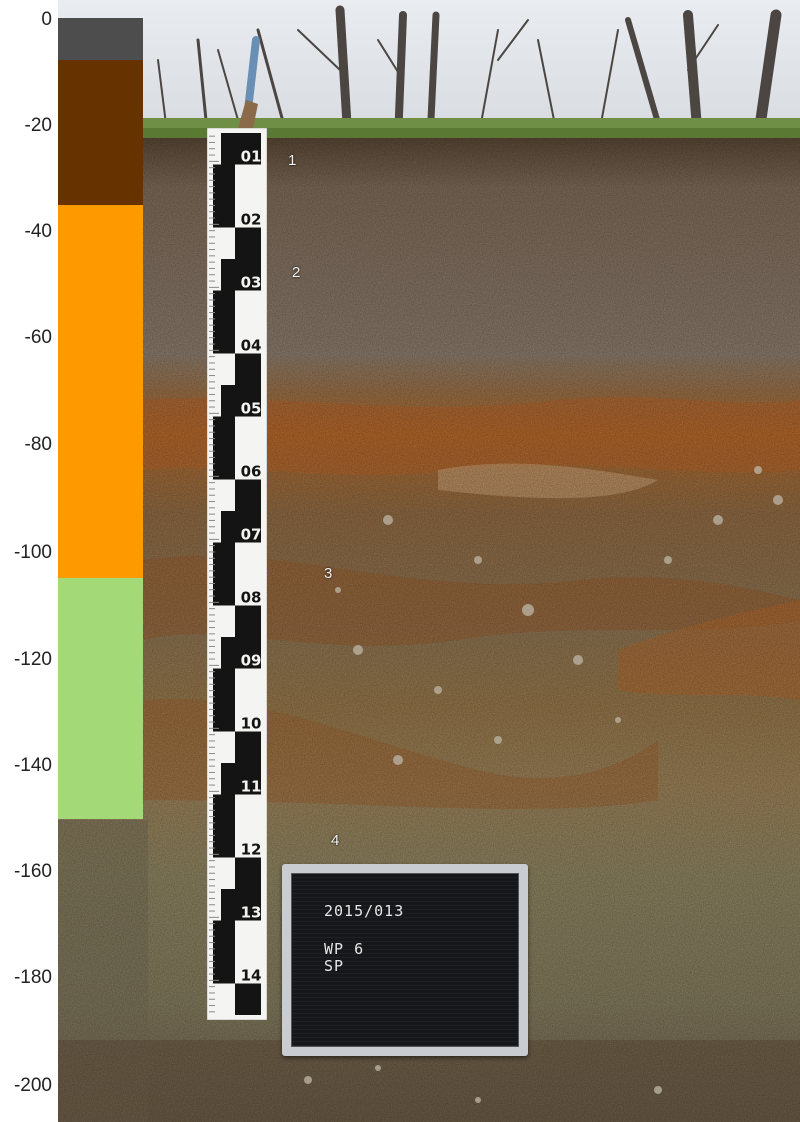 The image size is (800, 1122). Describe the element at coordinates (251, 849) in the screenshot. I see `ruler-label: 12` at that location.